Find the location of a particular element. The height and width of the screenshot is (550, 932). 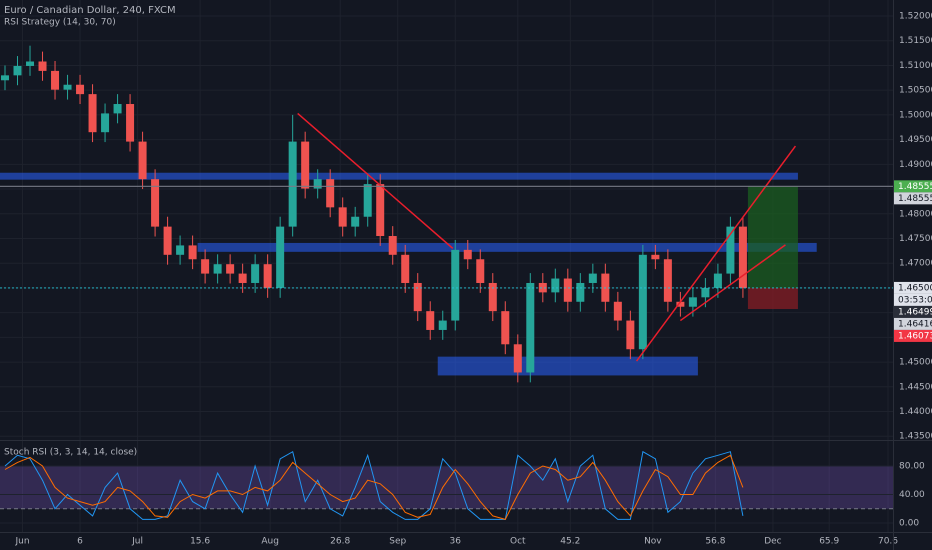

price-label: 03:53:08 is located at coordinates (915, 300).